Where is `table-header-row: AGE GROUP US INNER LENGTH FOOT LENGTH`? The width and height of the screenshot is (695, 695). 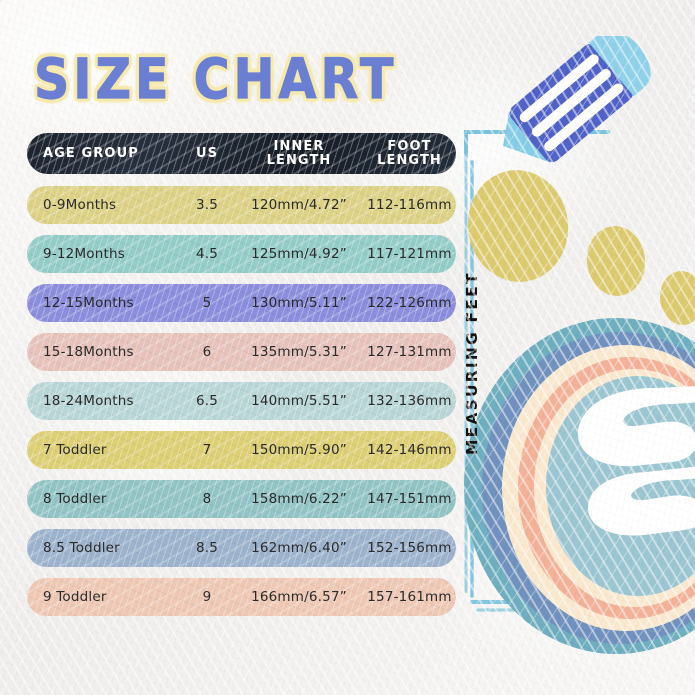 table-header-row: AGE GROUP US INNER LENGTH FOOT LENGTH is located at coordinates (241, 153).